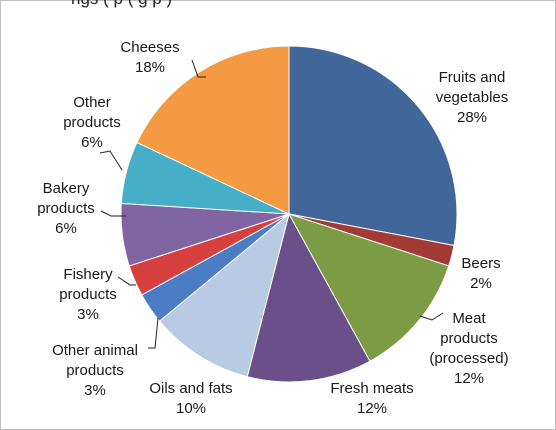 The image size is (556, 430). Describe the element at coordinates (88, 274) in the screenshot. I see `label-line: Fishery` at that location.